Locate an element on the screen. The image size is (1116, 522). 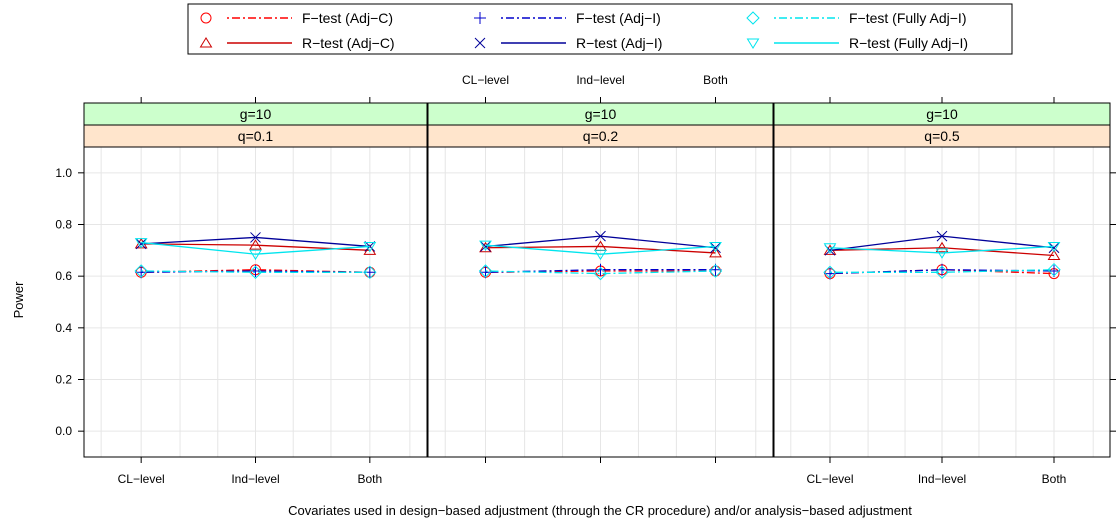
legend-symbol-diamond is located at coordinates (753, 18).